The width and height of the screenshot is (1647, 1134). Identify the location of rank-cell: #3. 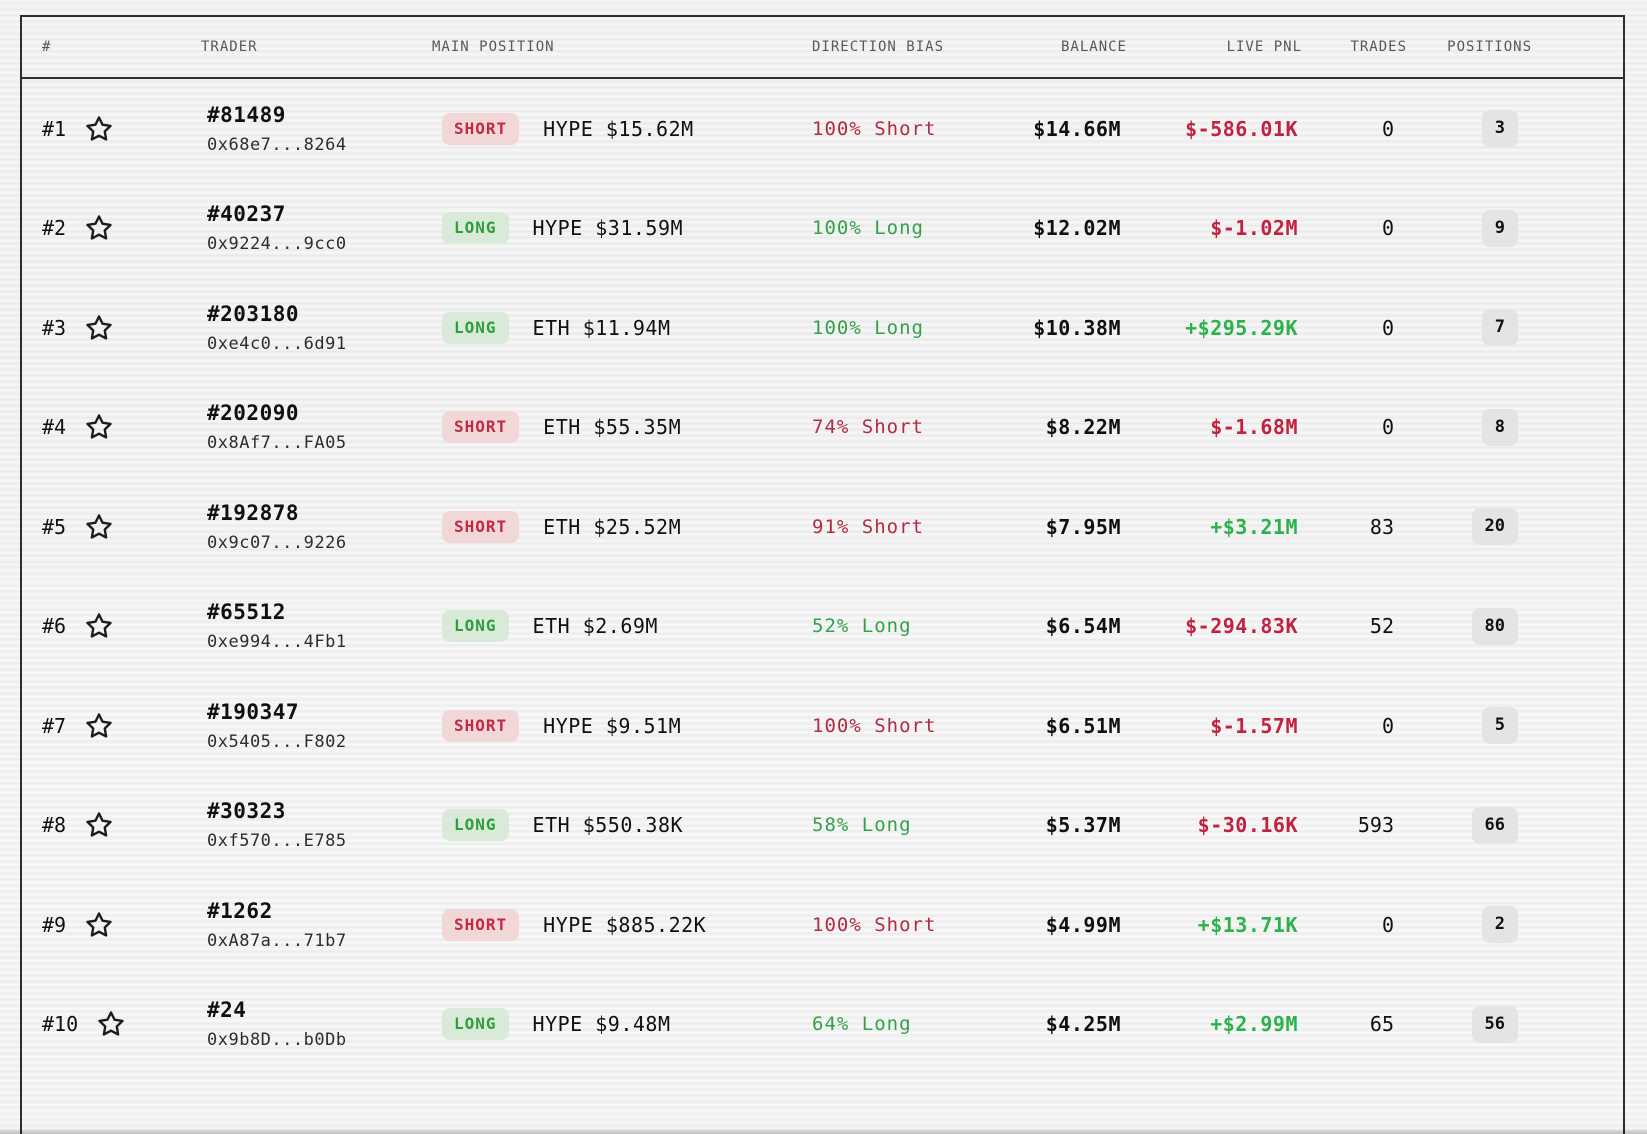
(114, 327).